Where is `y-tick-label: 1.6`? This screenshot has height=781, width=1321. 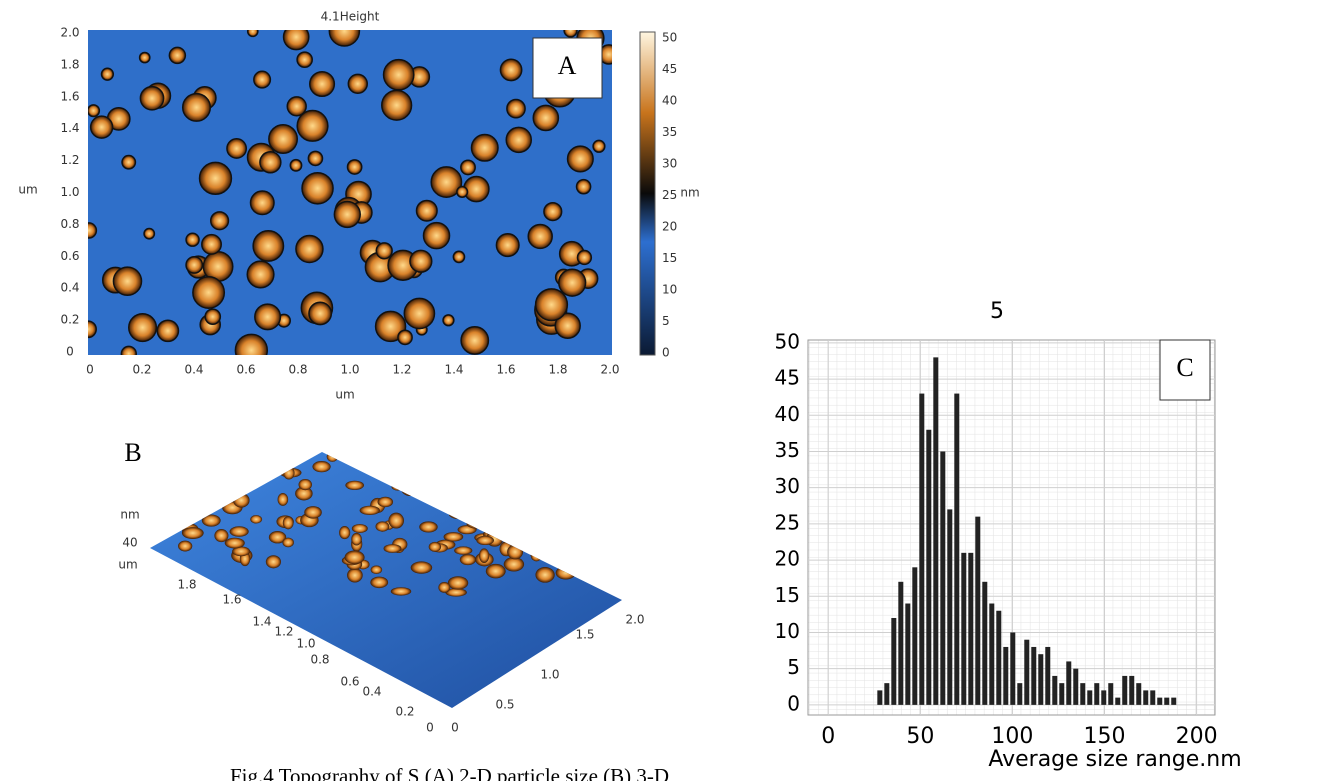 y-tick-label: 1.6 is located at coordinates (69, 96).